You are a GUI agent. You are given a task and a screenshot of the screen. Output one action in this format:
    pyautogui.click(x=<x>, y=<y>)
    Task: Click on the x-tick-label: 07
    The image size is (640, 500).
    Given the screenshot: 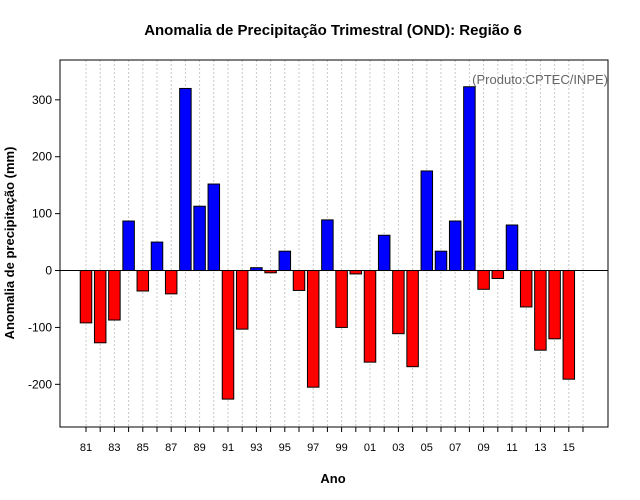 What is the action you would take?
    pyautogui.click(x=455, y=448)
    